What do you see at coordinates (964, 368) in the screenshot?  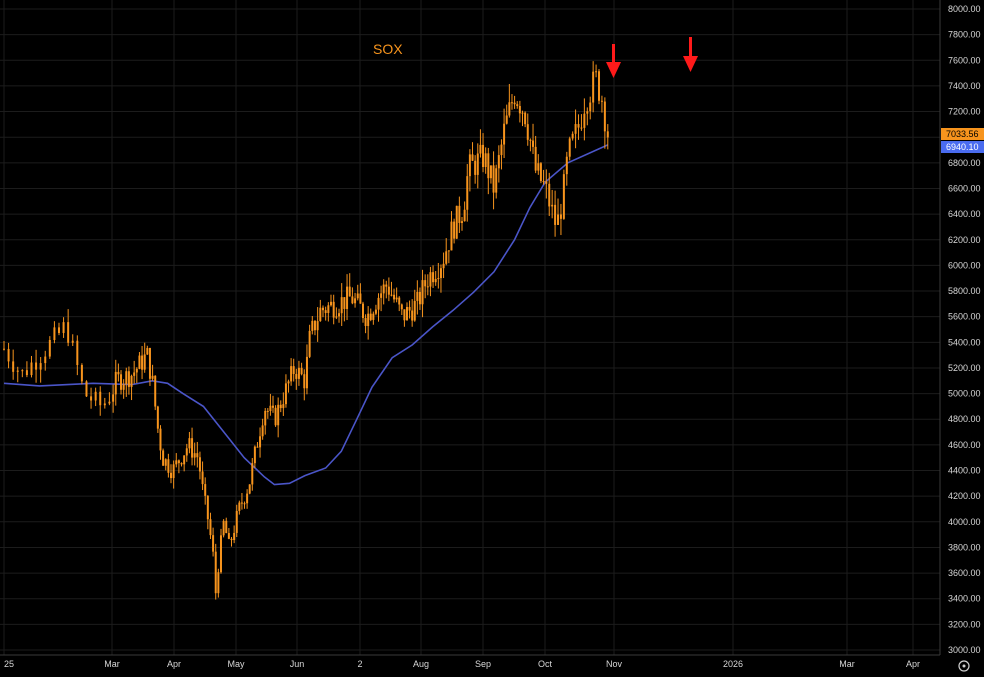 I see `y-tick-label: 5200.00` at bounding box center [964, 368].